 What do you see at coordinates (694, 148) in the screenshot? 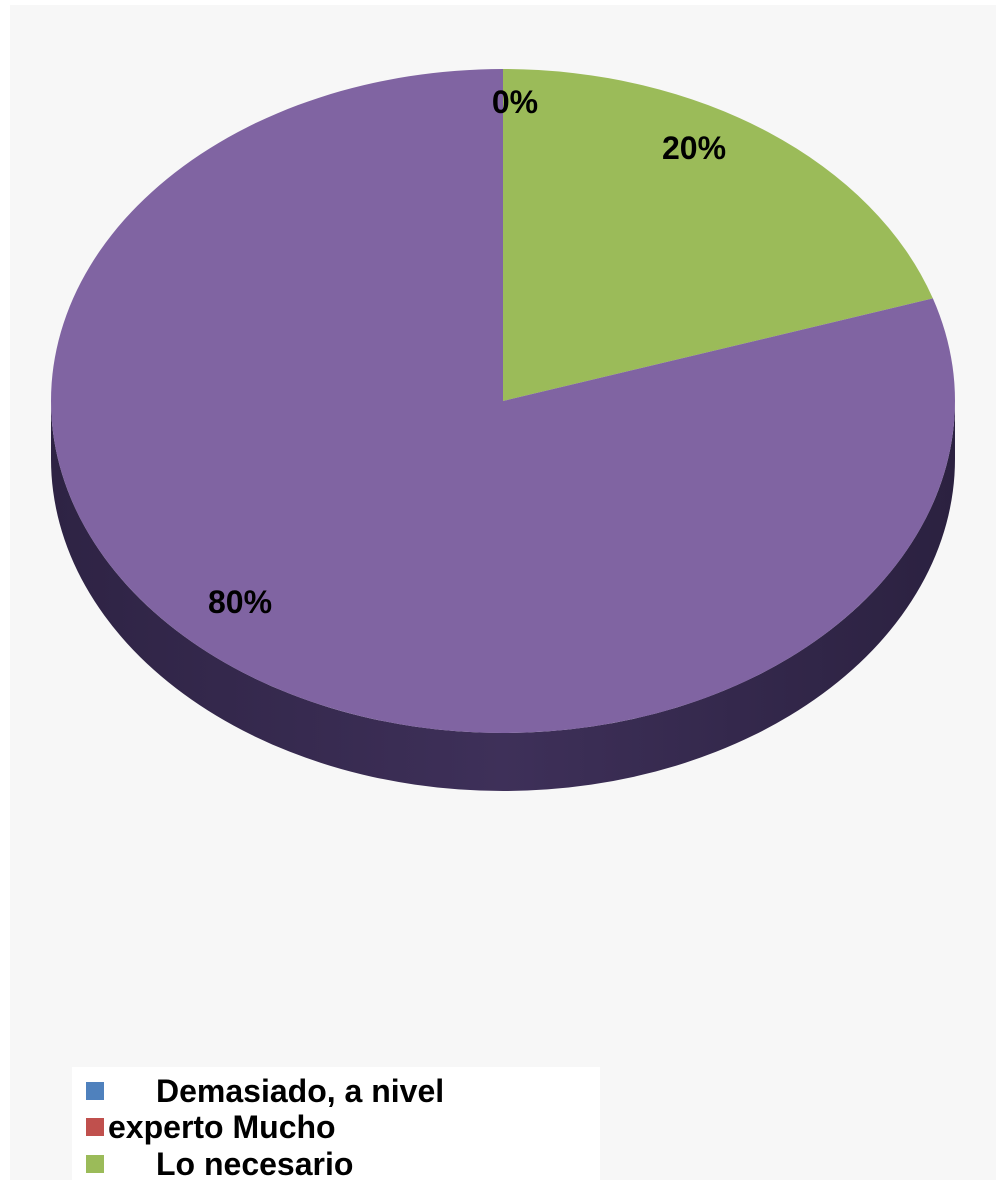
I see `data-label-2: 20%` at bounding box center [694, 148].